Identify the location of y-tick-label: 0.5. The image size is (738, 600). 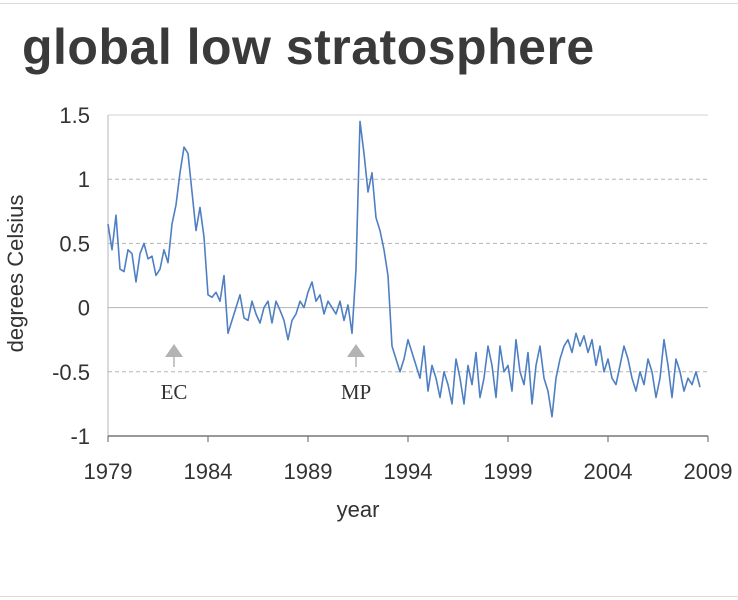
(74, 243).